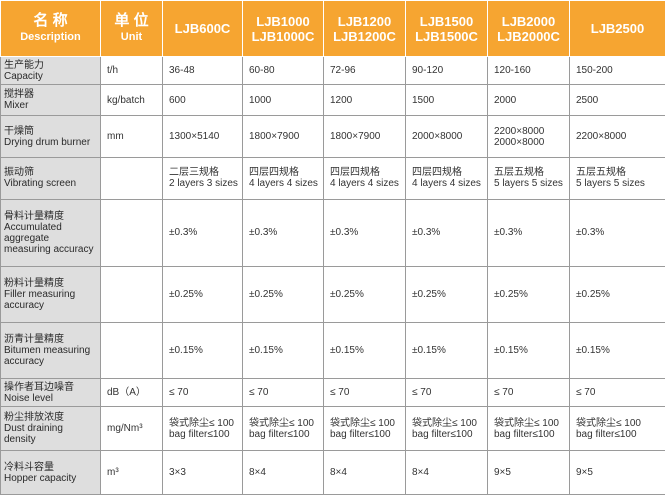  What do you see at coordinates (131, 100) in the screenshot?
I see `row-unit: kg/batch` at bounding box center [131, 100].